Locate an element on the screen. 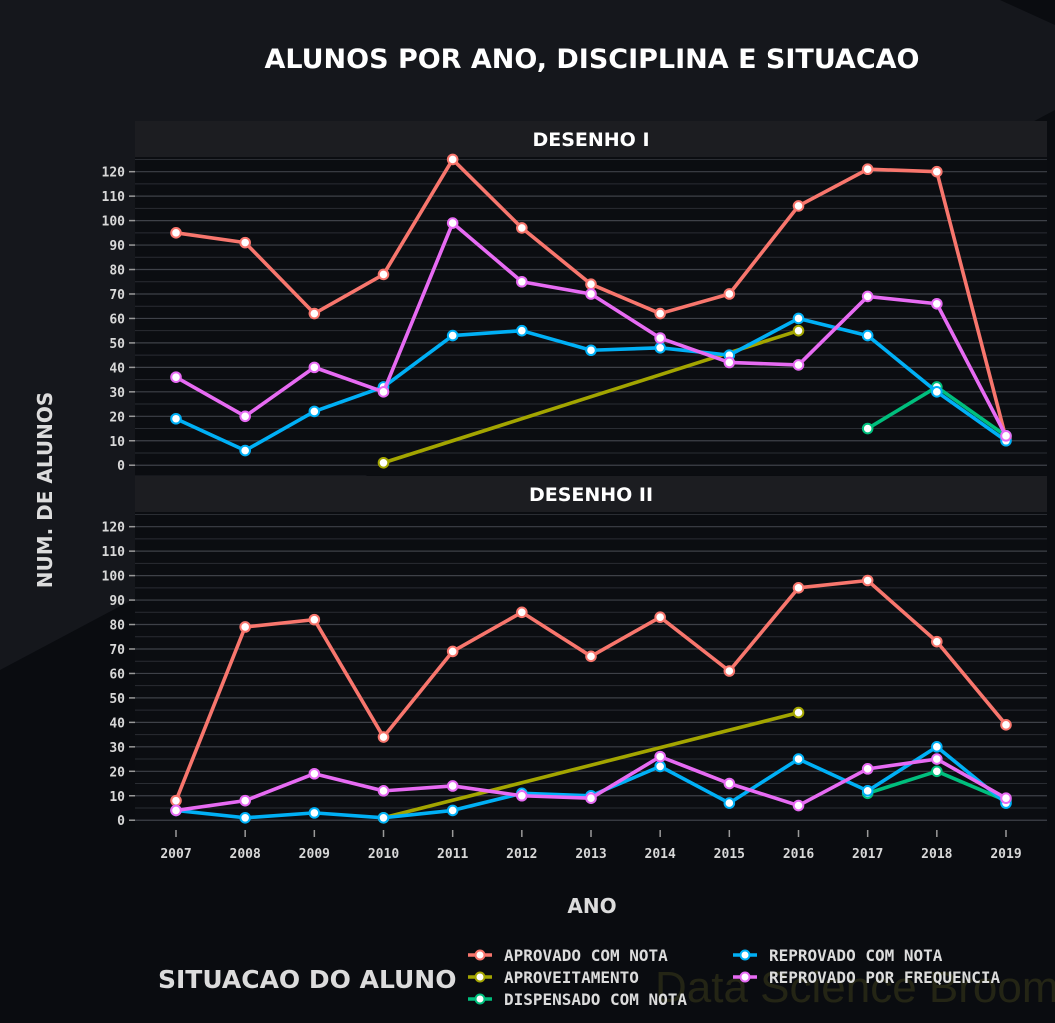 This screenshot has width=1055, height=1023. legend-item-label: REPROVADO COM NOTA is located at coordinates (856, 955).